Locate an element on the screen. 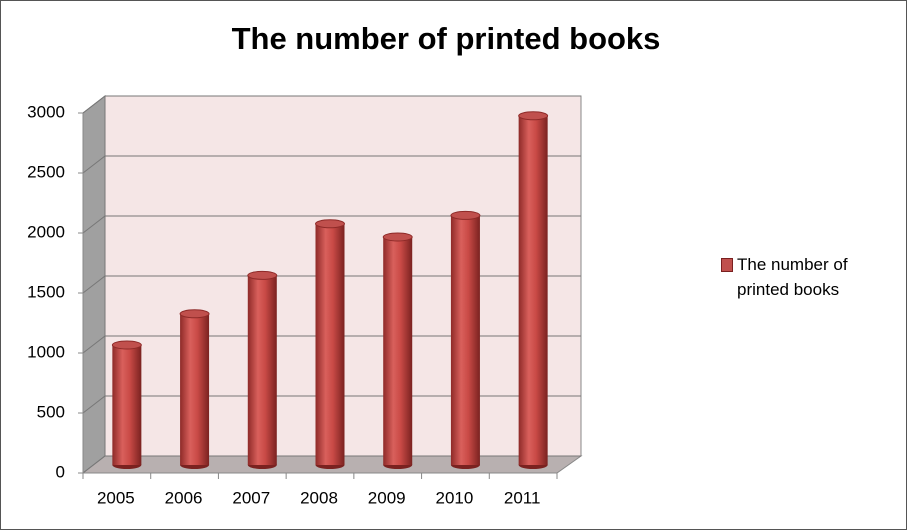 Image resolution: width=907 pixels, height=530 pixels. x-tick-label: 2009 is located at coordinates (387, 497).